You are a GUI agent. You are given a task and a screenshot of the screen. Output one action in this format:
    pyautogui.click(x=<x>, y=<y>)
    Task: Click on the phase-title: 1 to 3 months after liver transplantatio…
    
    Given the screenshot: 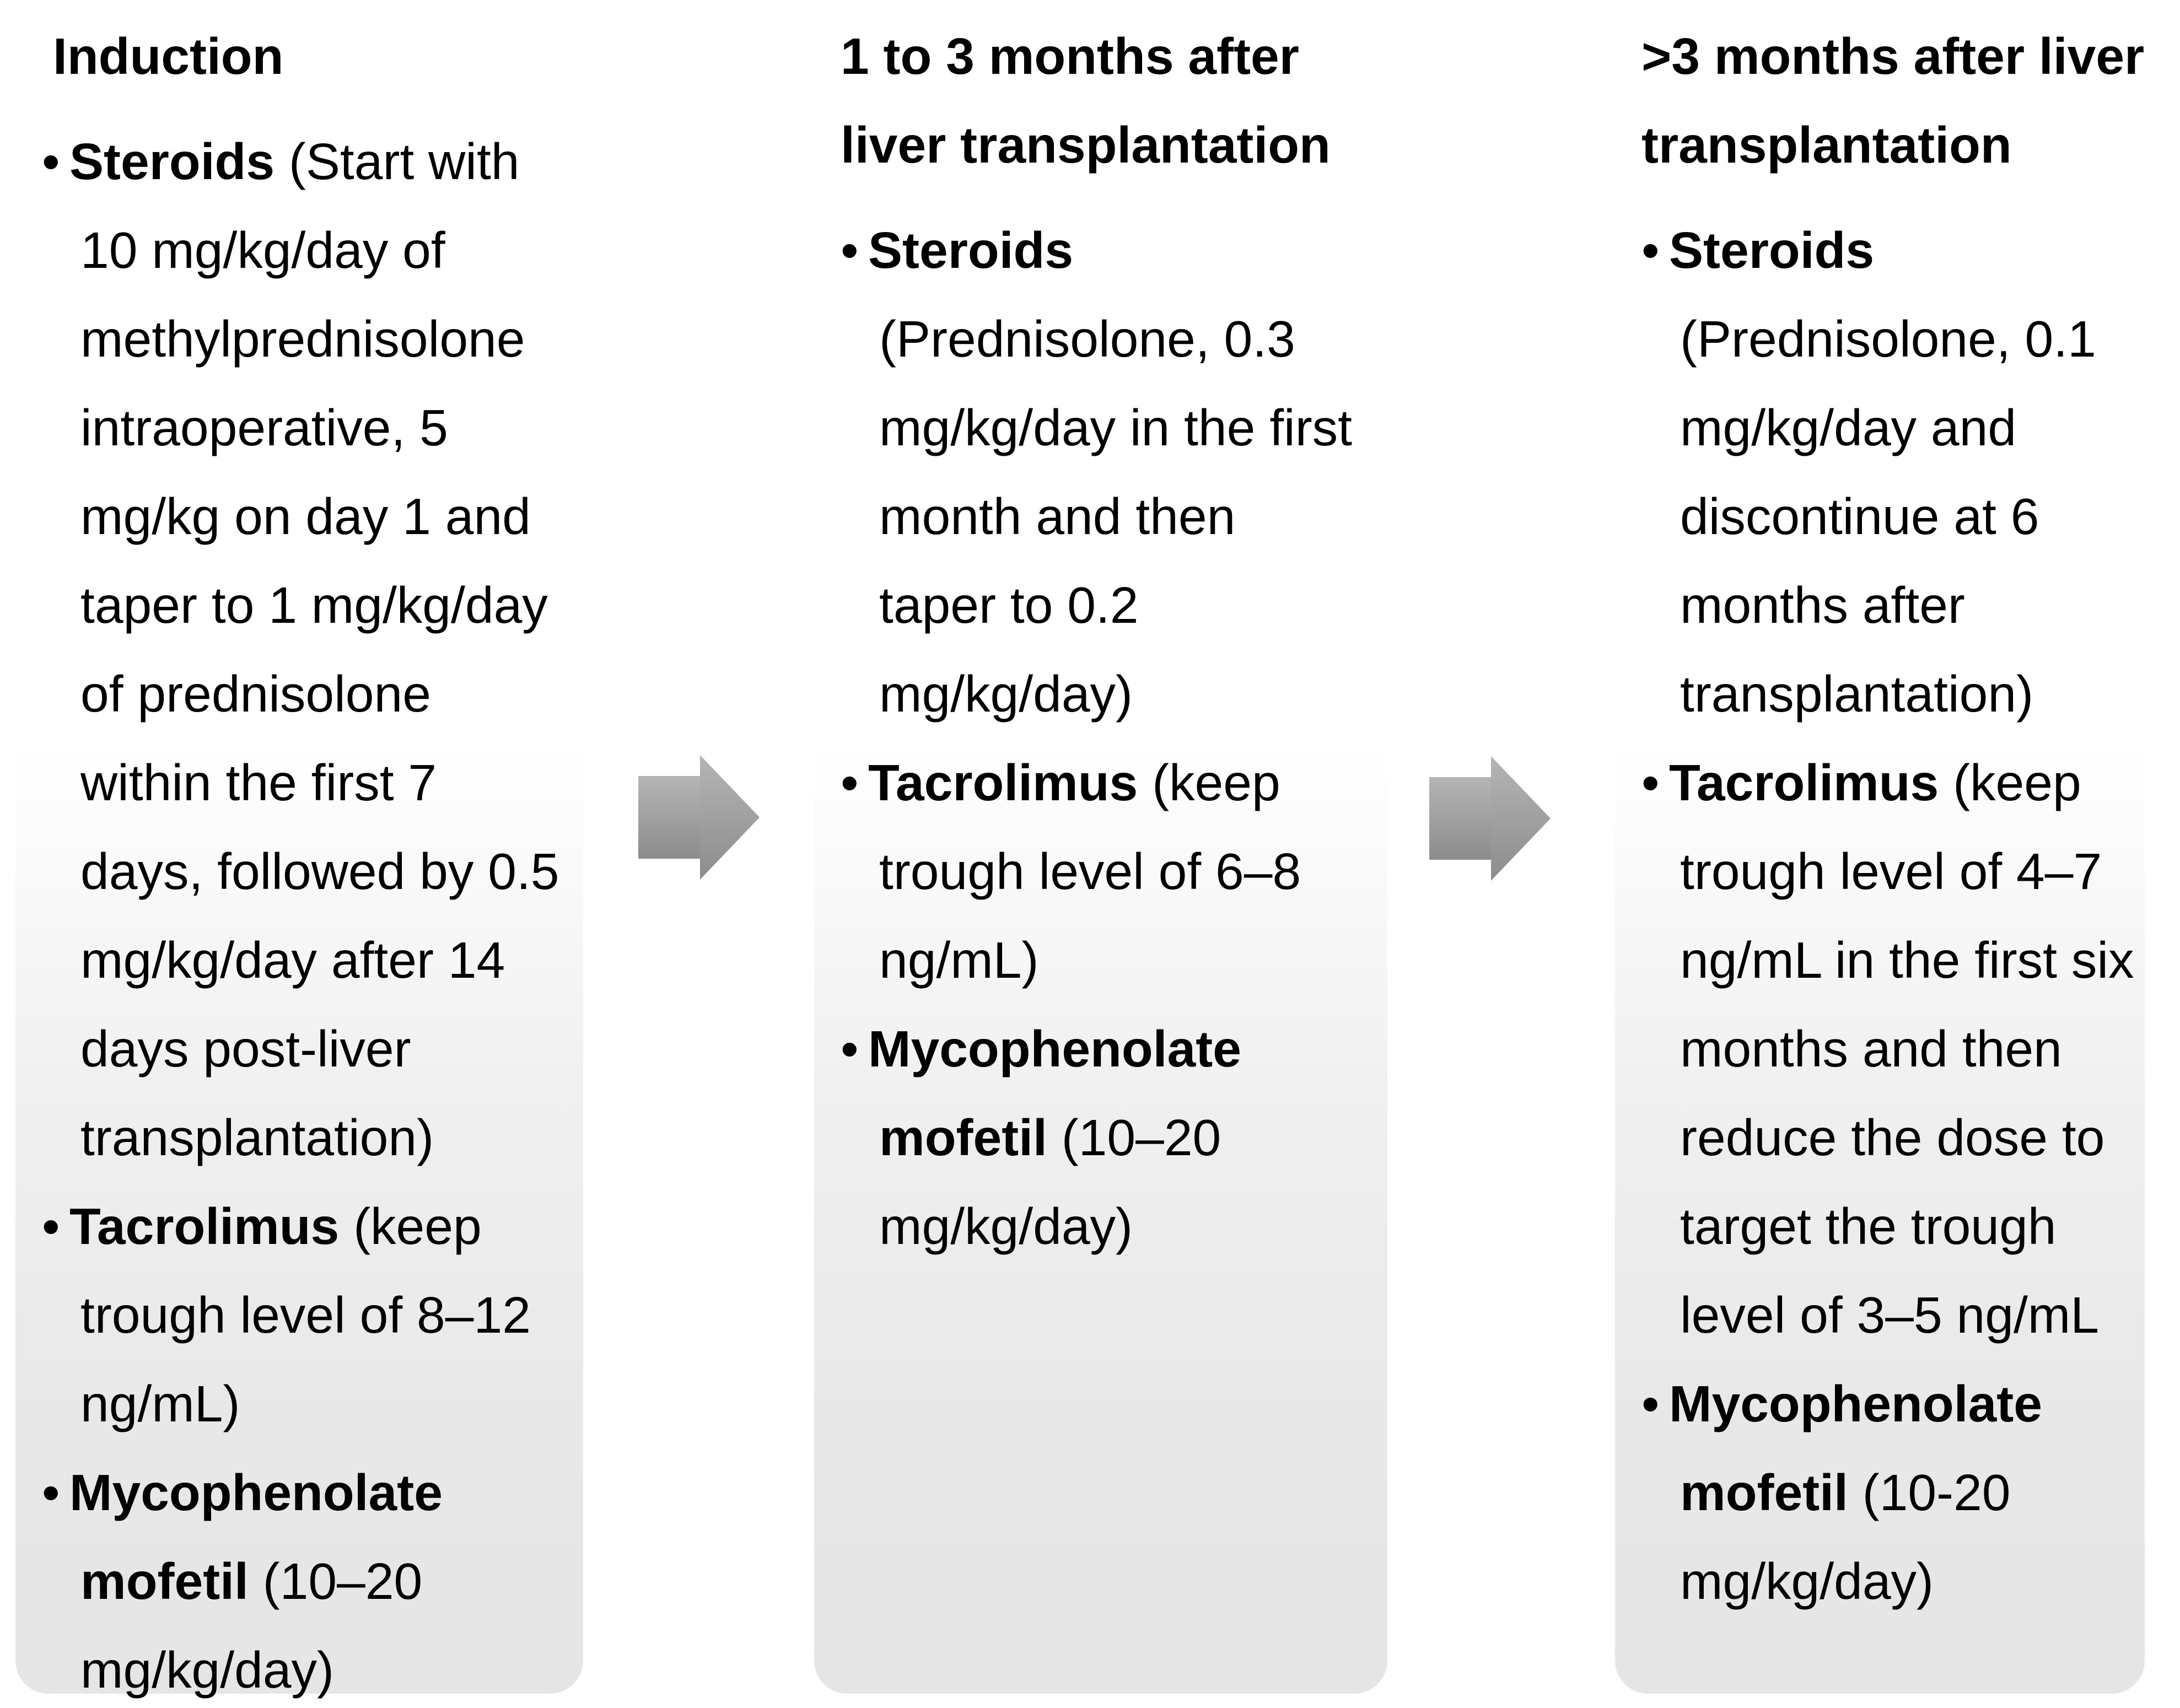 What is the action you would take?
    pyautogui.click(x=1086, y=101)
    